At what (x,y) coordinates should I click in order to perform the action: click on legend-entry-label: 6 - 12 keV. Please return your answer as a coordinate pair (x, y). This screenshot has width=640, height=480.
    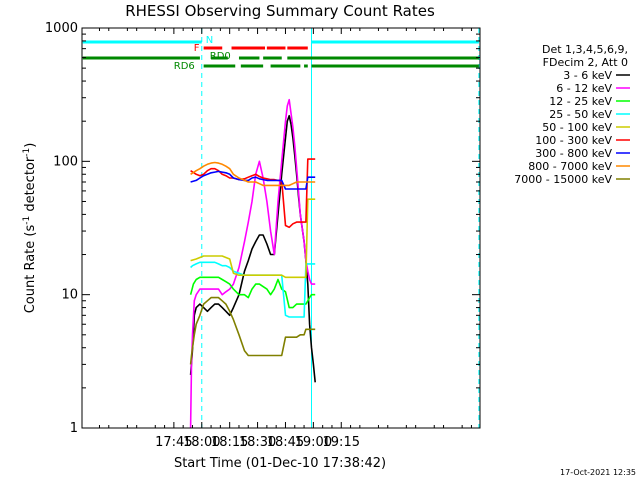
    Looking at the image, I should click on (584, 88).